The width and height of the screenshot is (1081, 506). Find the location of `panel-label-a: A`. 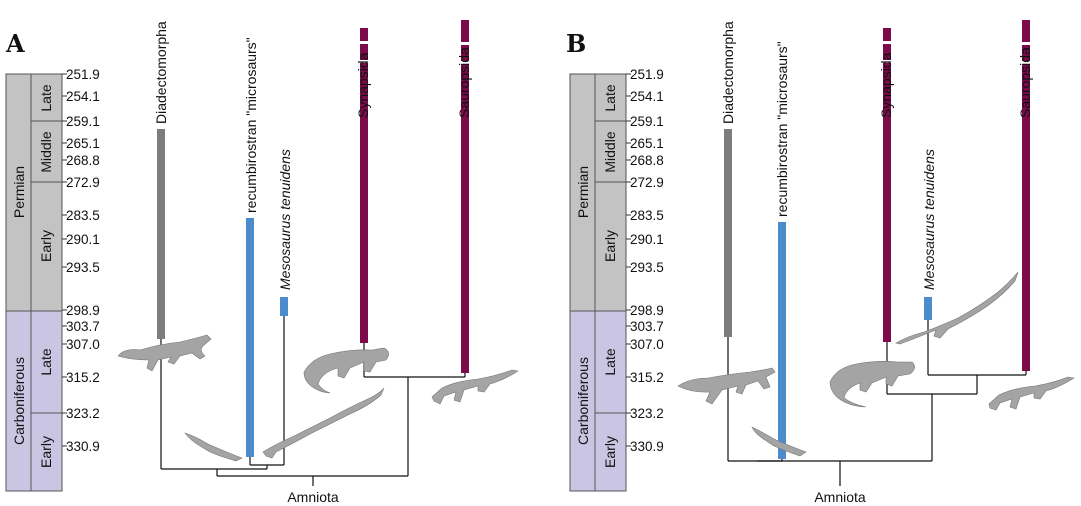

panel-label-a: A is located at coordinates (15, 43).